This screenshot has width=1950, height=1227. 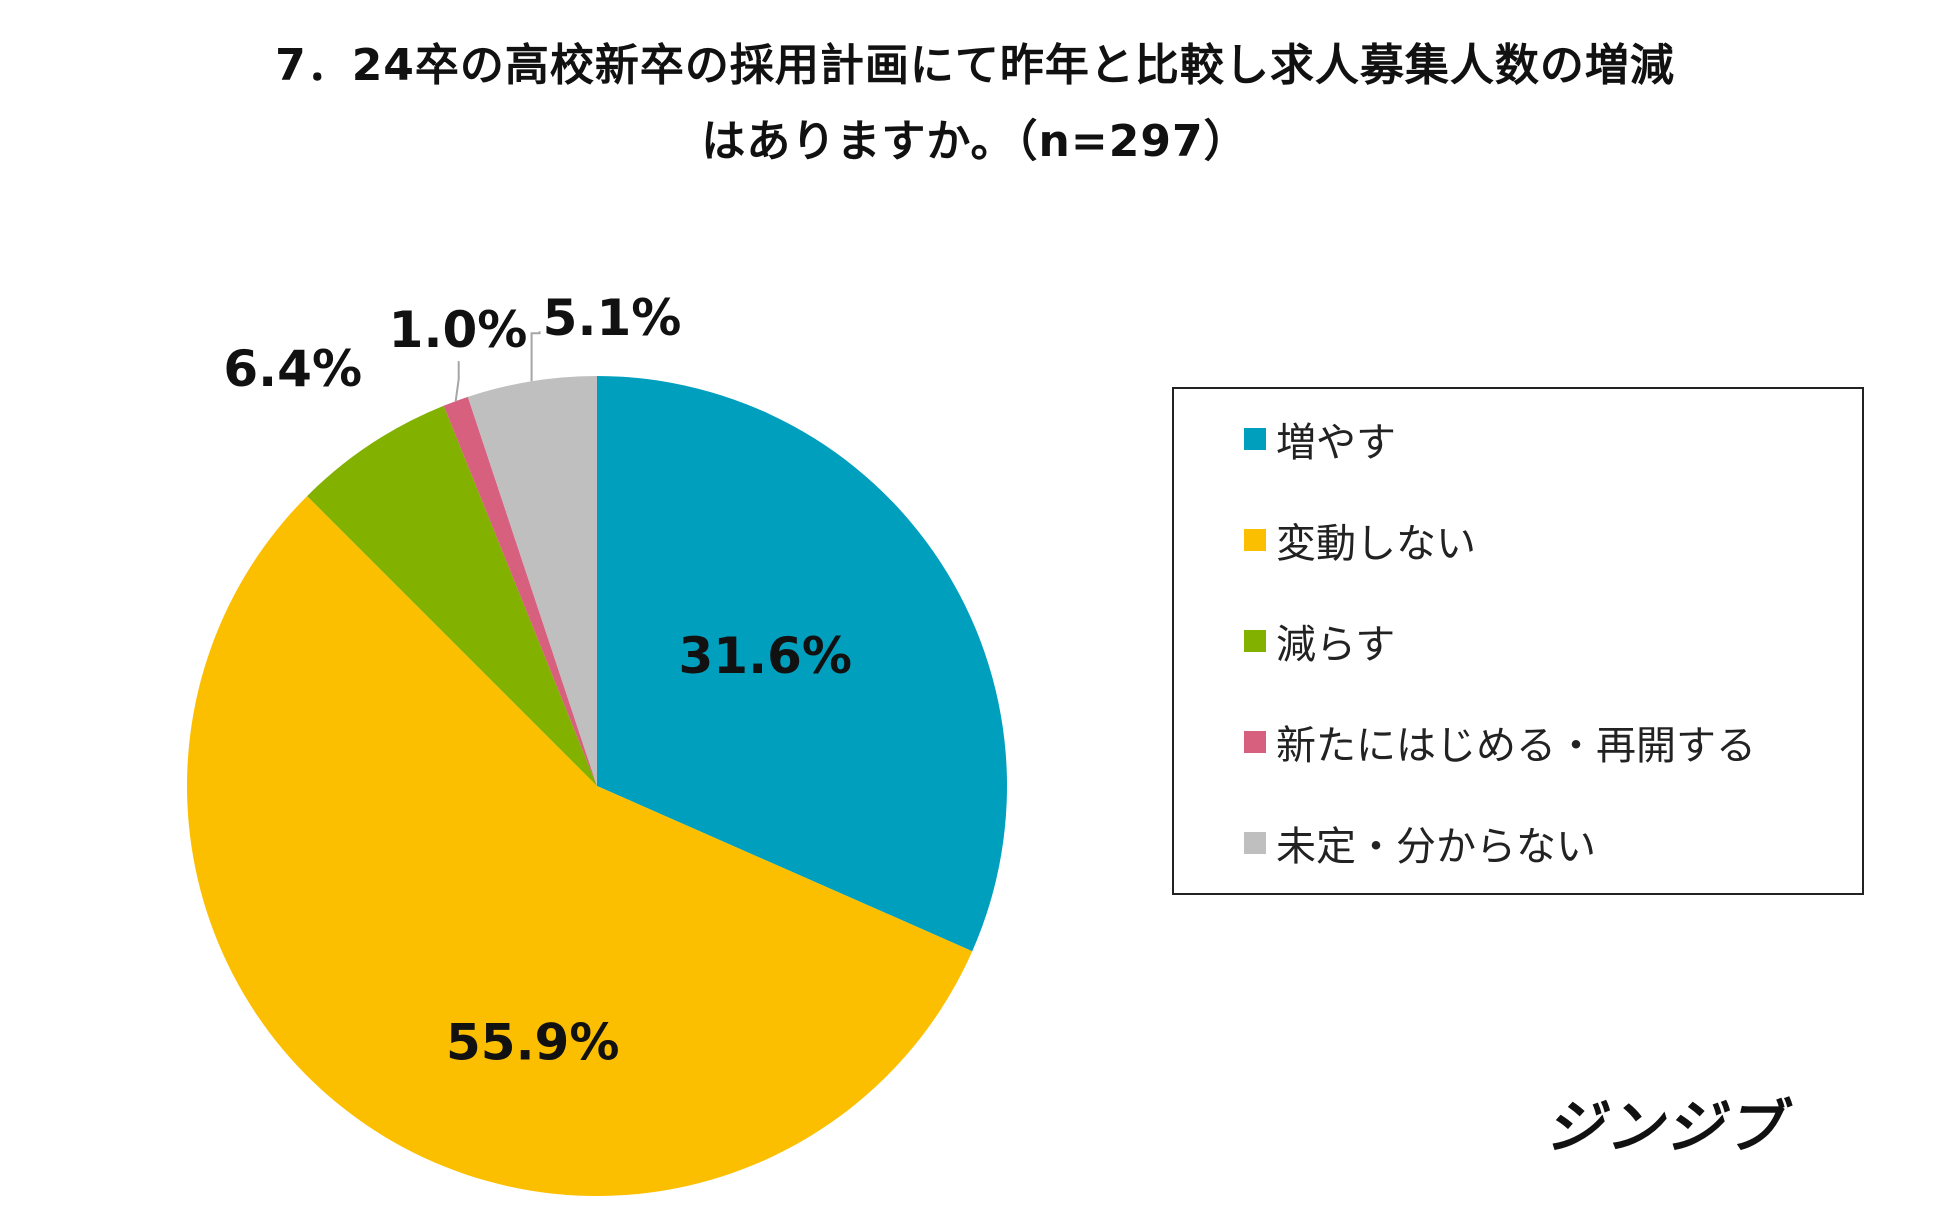 I want to click on pie-slice-new-start, so click(x=520, y=591).